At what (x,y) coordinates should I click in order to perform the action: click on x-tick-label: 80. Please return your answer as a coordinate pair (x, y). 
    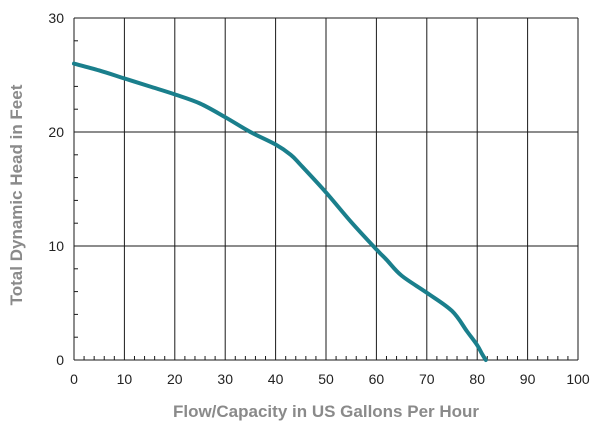
    Looking at the image, I should click on (477, 379).